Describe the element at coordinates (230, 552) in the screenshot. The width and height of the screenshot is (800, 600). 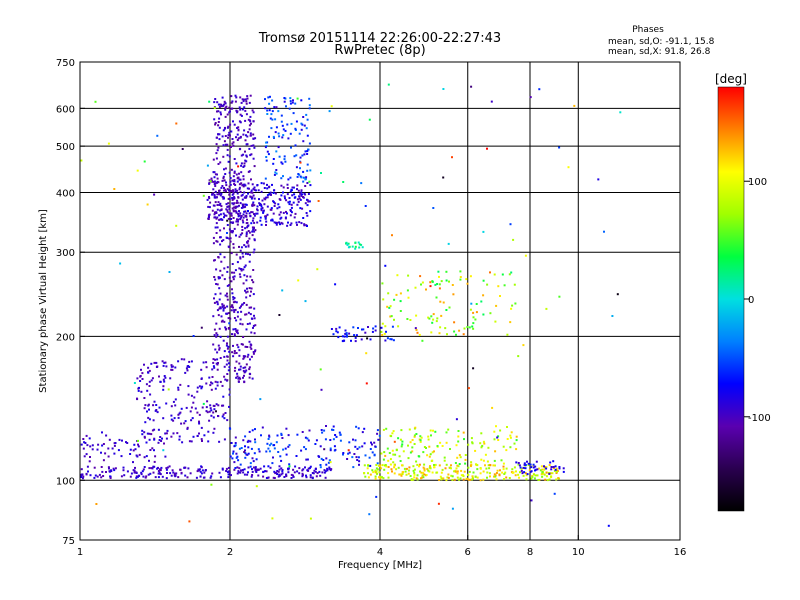
I see `x-tick-label: 2` at that location.